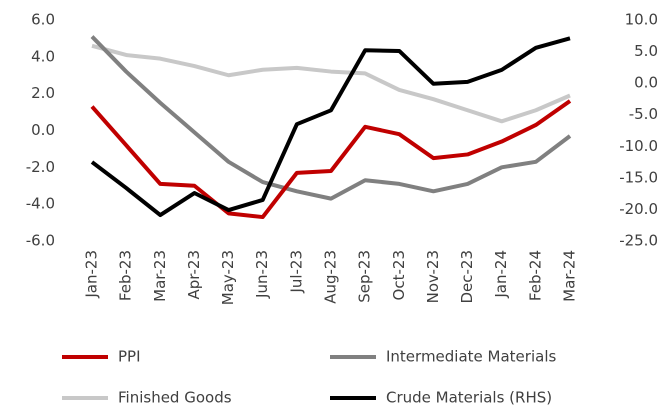 The image size is (670, 412). What do you see at coordinates (638, 241) in the screenshot?
I see `y2-tick-label: -25.0` at bounding box center [638, 241].